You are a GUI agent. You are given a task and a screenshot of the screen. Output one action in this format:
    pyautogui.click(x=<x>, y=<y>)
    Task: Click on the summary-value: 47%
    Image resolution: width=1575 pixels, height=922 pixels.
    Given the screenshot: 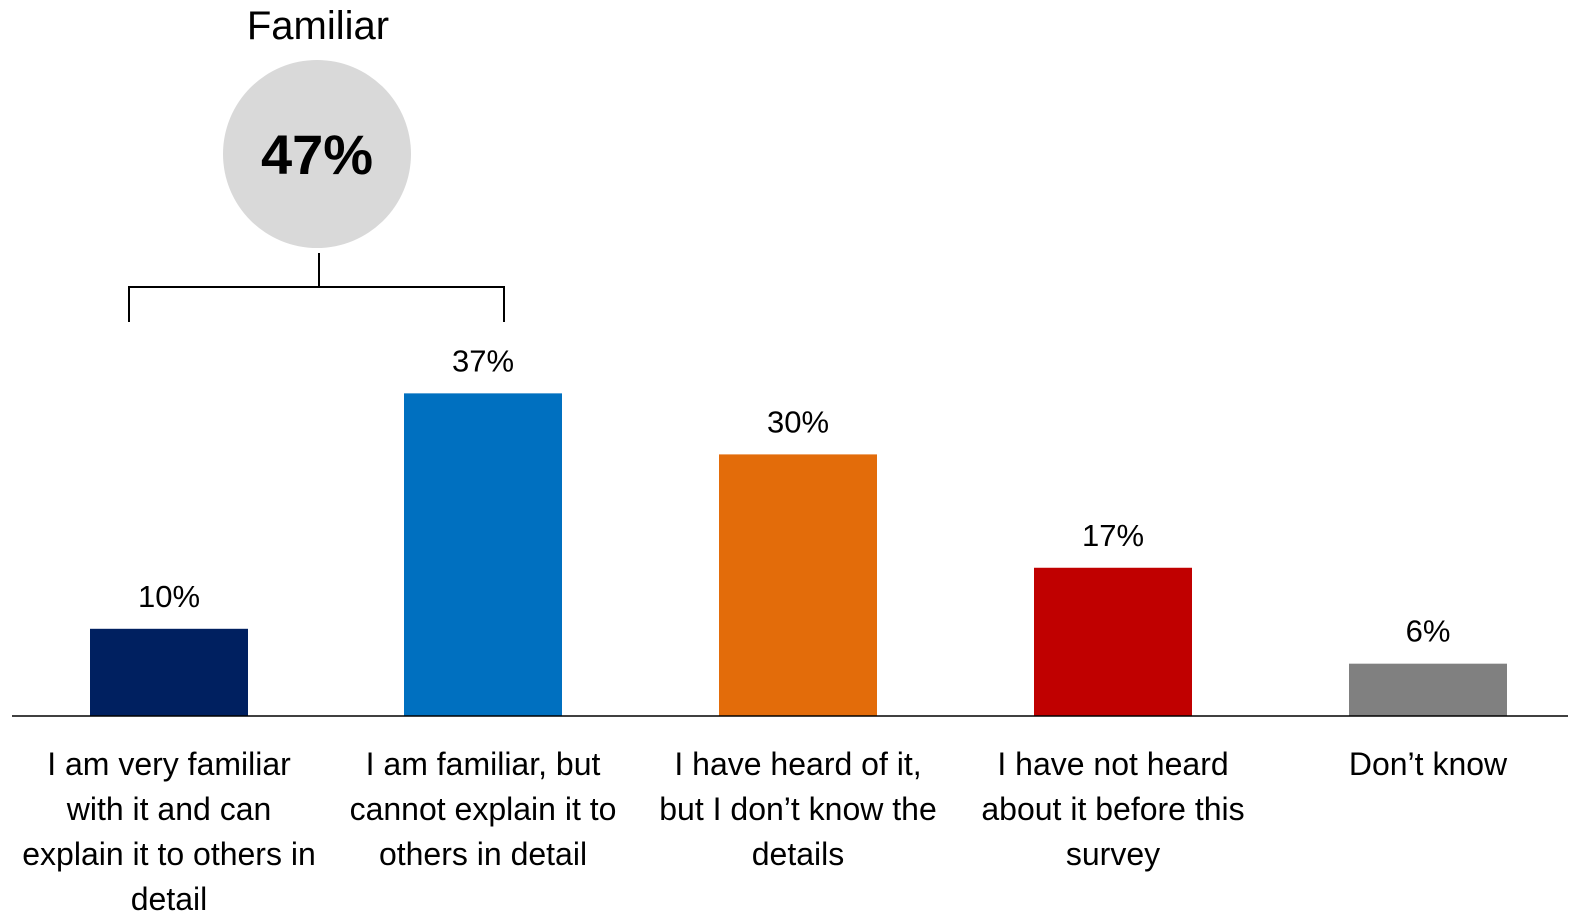 What is the action you would take?
    pyautogui.click(x=317, y=154)
    